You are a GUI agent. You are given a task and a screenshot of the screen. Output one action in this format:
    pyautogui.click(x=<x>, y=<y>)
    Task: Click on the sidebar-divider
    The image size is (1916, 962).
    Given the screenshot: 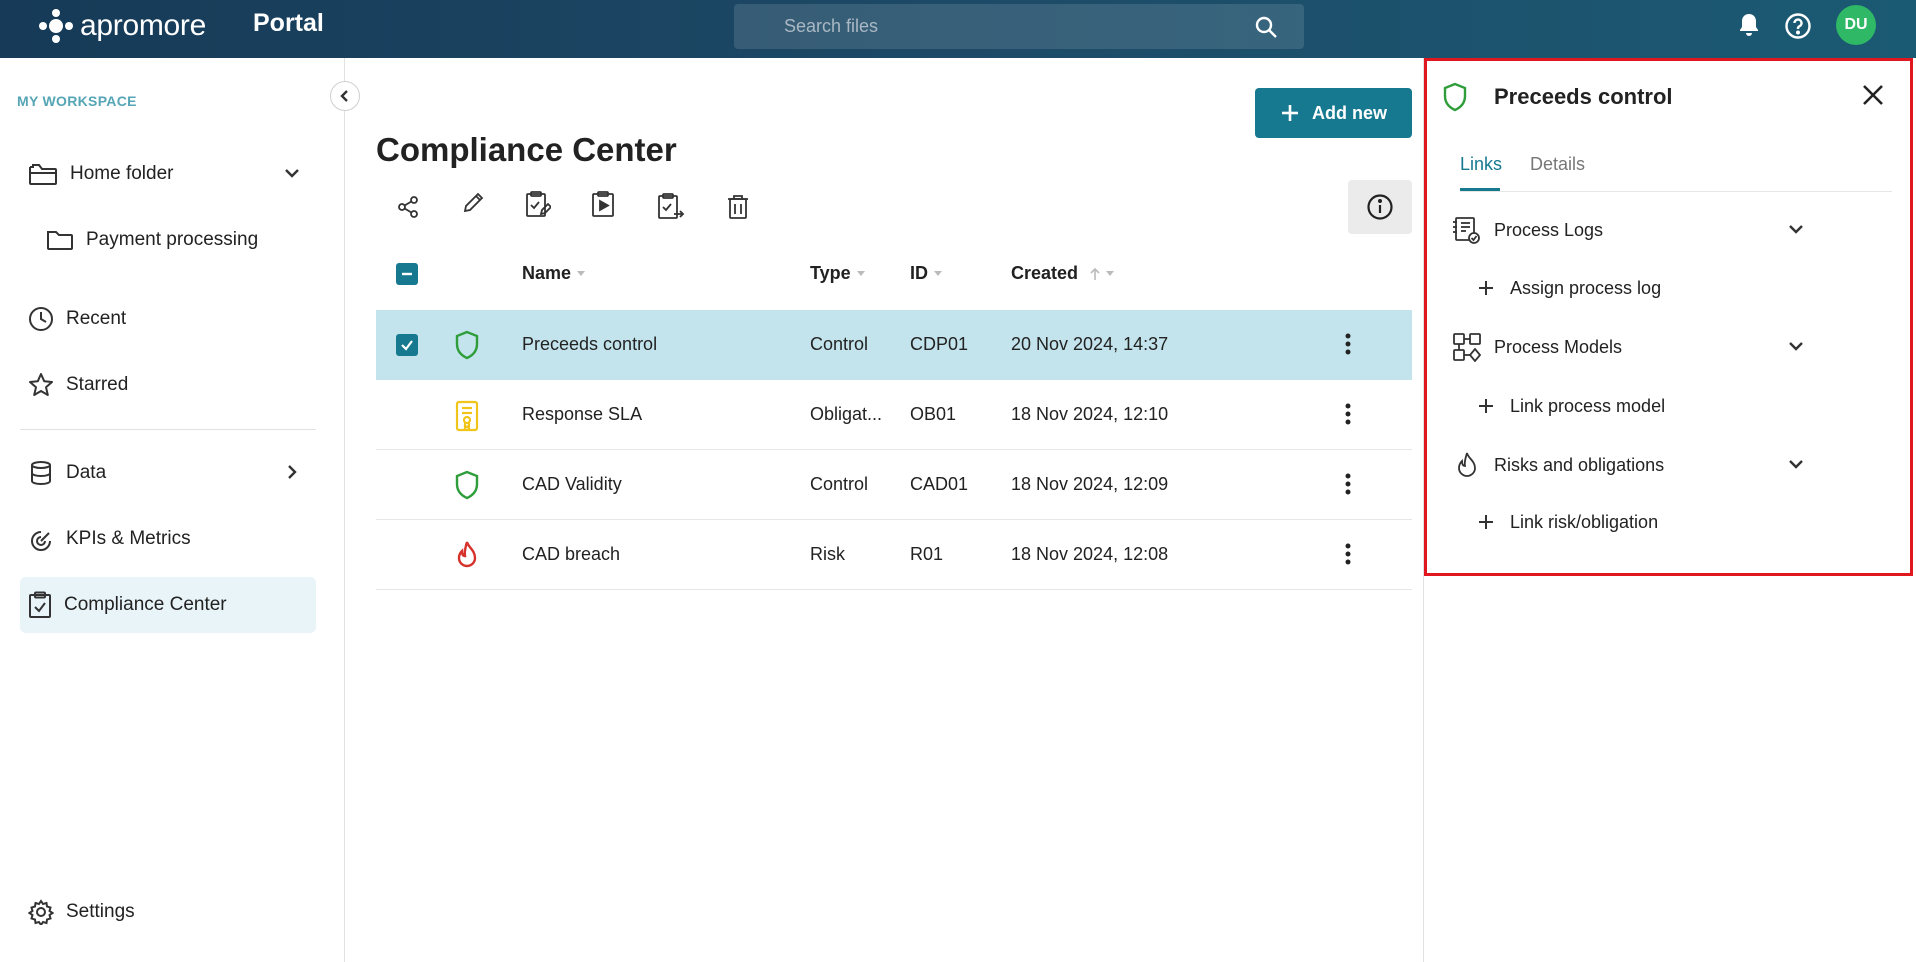 What is the action you would take?
    pyautogui.click(x=168, y=429)
    